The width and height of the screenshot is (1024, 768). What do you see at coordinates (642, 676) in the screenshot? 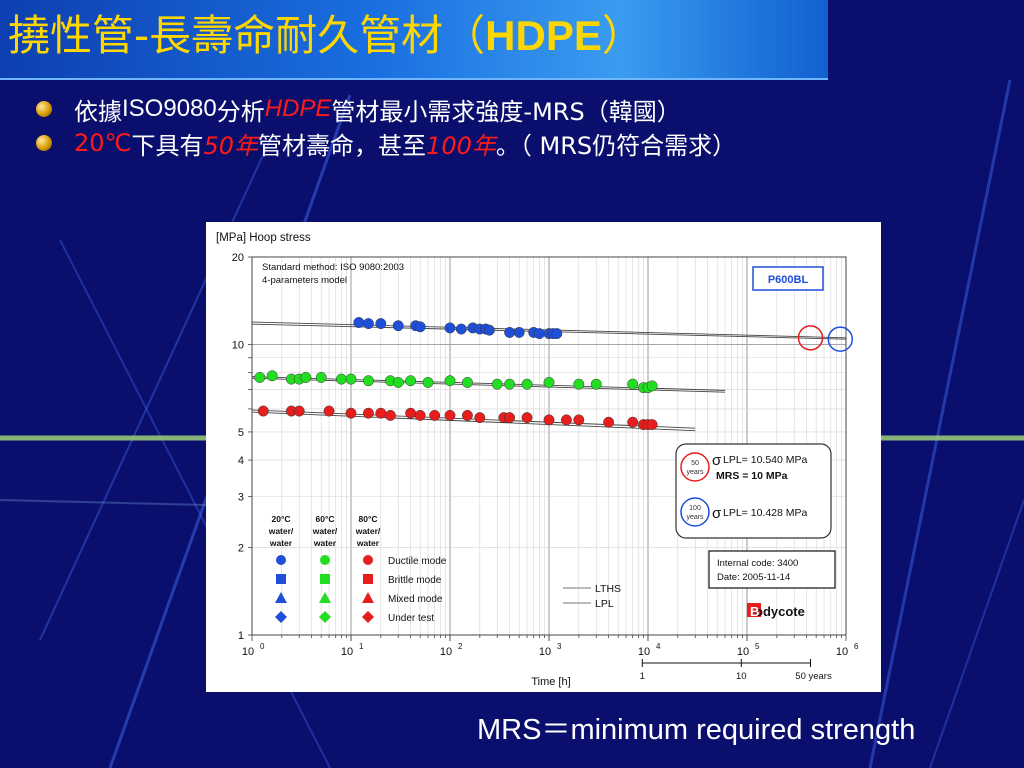
I see `years-tick-label: 1` at bounding box center [642, 676].